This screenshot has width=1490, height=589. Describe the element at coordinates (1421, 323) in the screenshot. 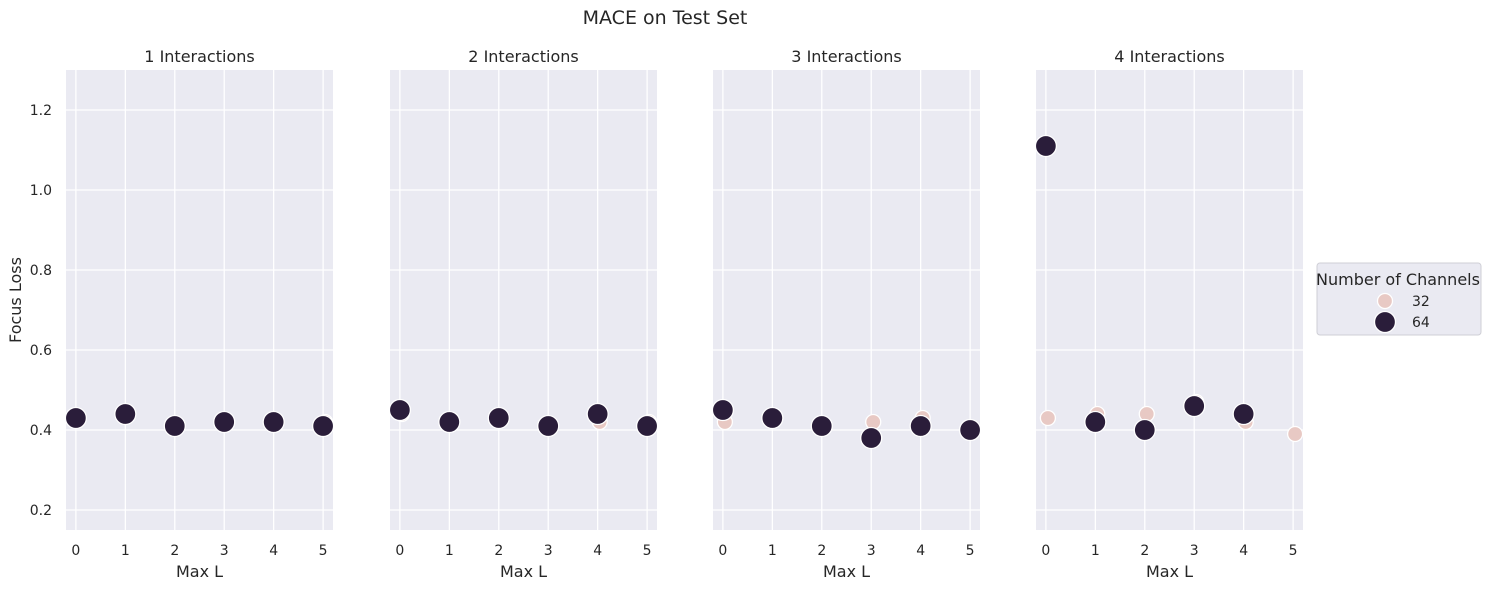

I see `legend-label: 64` at that location.